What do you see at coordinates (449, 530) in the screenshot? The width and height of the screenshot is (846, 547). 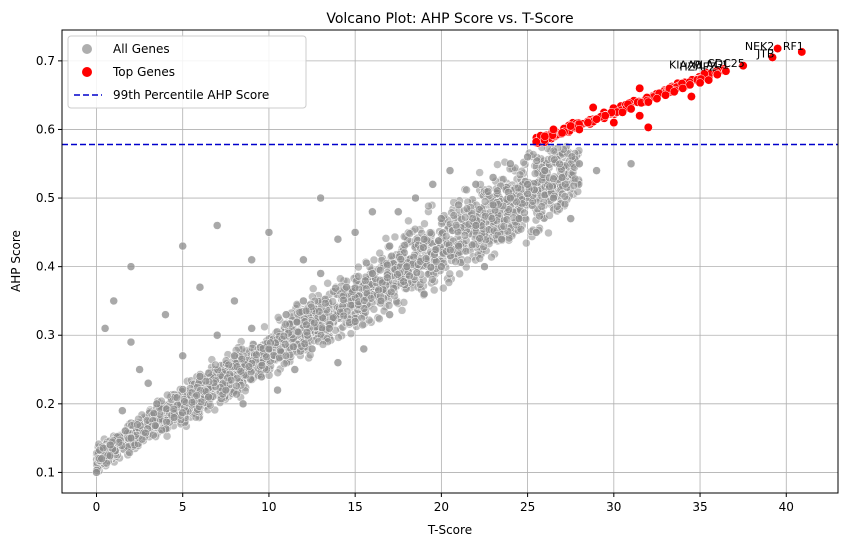 I see `x-axis-title: T-Score` at bounding box center [449, 530].